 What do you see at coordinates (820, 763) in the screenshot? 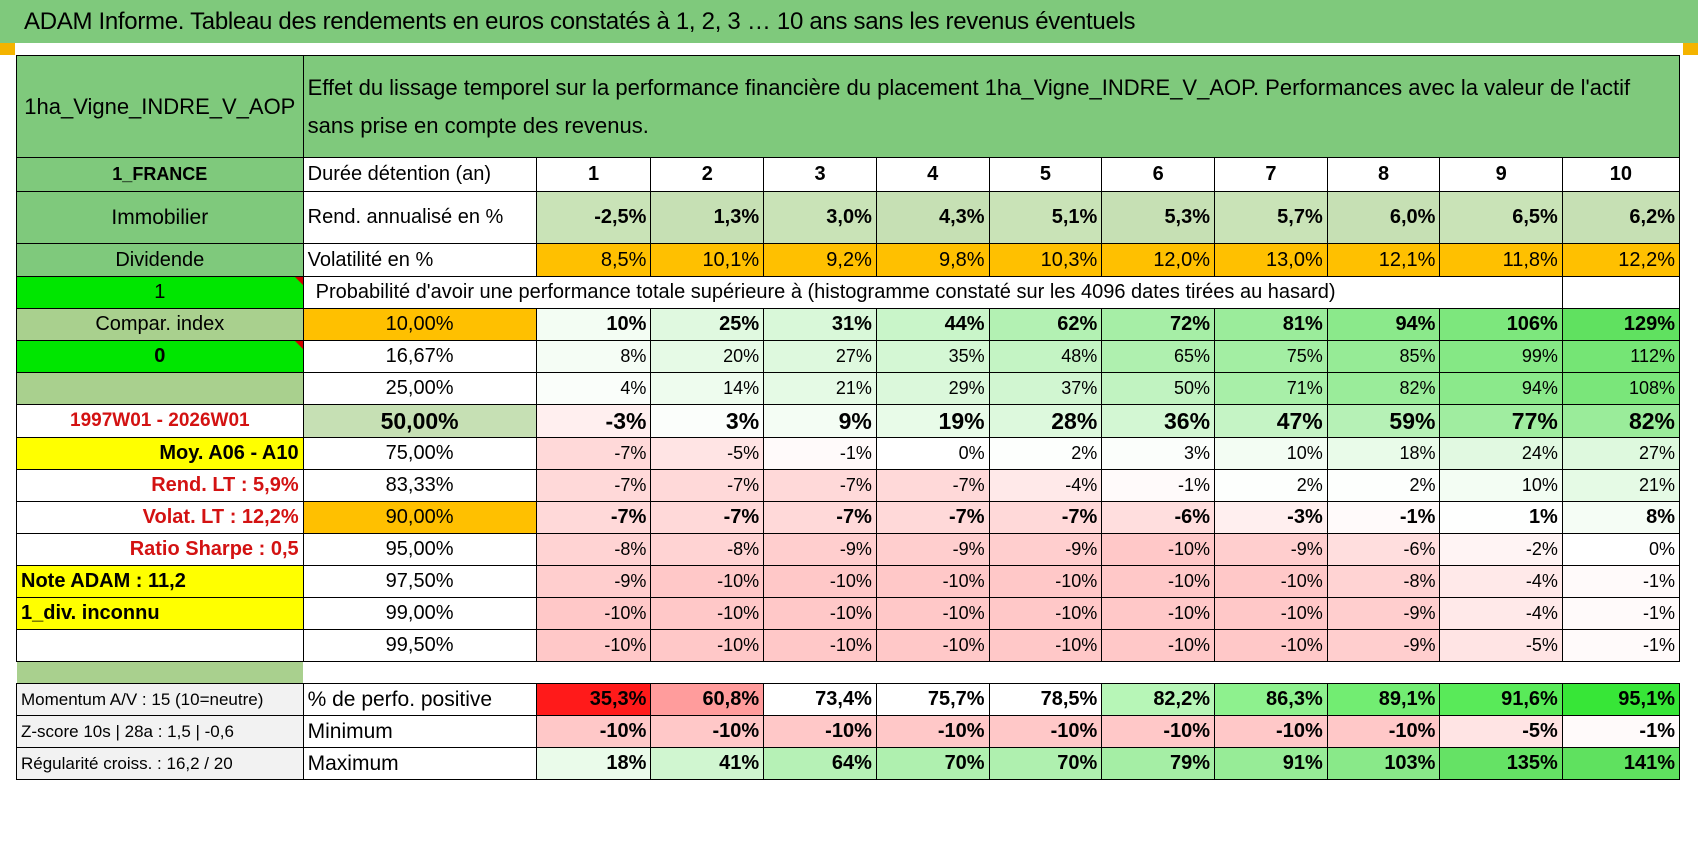
I see `maximum-cell: 64%` at bounding box center [820, 763].